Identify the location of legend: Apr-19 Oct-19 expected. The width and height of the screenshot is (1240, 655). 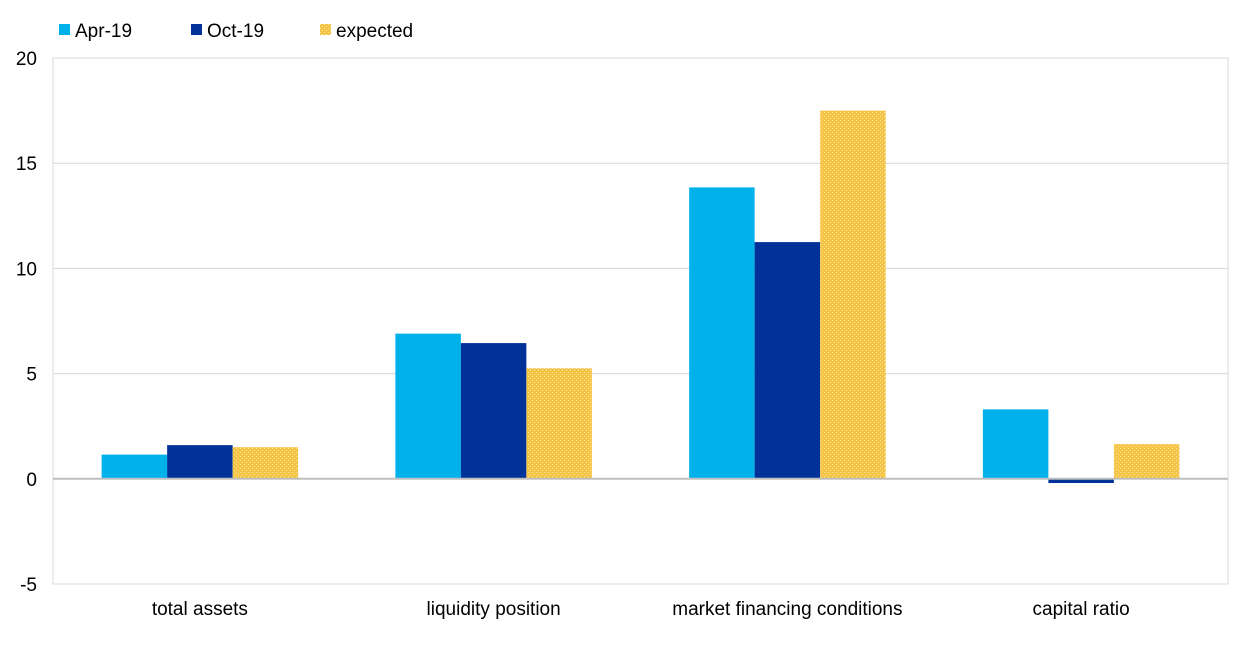
(236, 31).